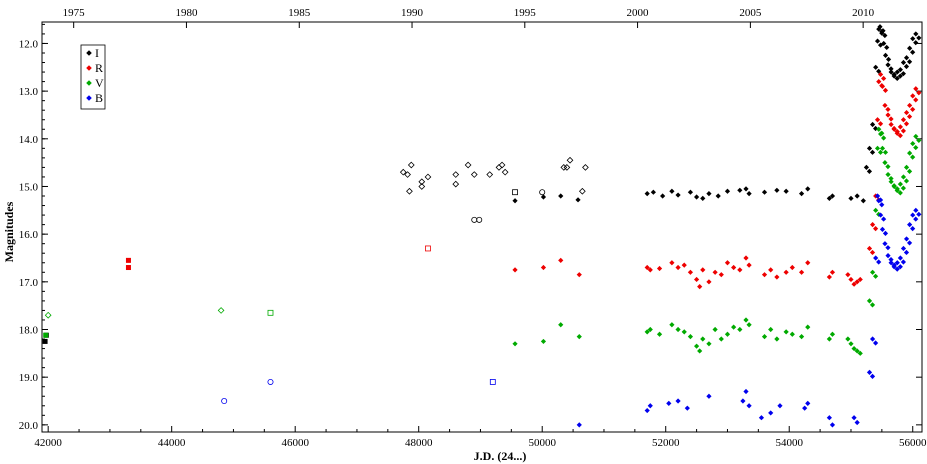 This screenshot has width=927, height=464. What do you see at coordinates (221, 310) in the screenshot?
I see `point-V-open-diamond` at bounding box center [221, 310].